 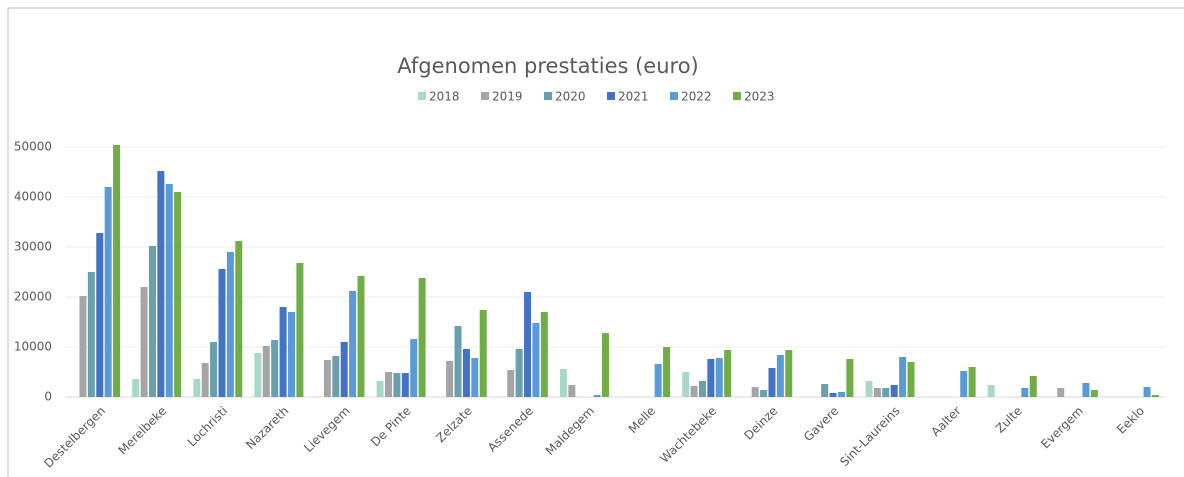 What do you see at coordinates (570, 97) in the screenshot?
I see `legend-label: 2020` at bounding box center [570, 97].